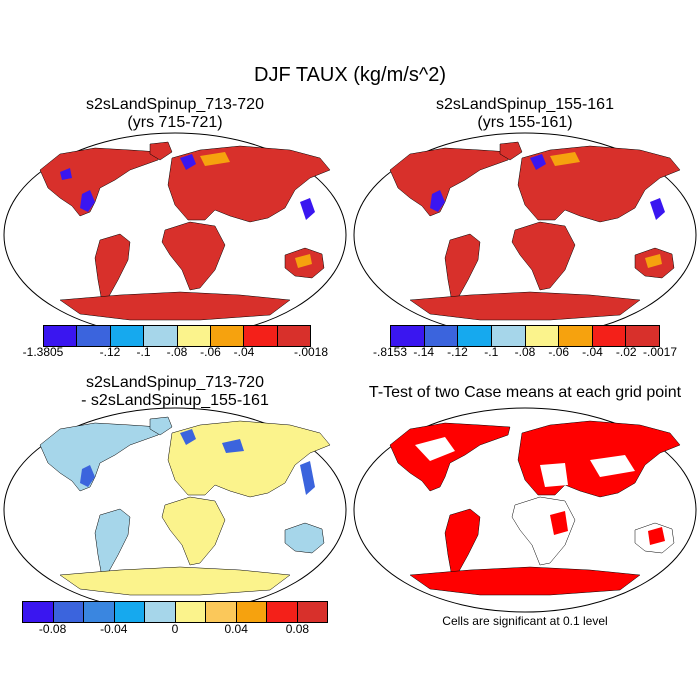 The height and width of the screenshot is (700, 700). I want to click on panel2-title-line1: s2sLandSpinup_155-161, so click(525, 104).